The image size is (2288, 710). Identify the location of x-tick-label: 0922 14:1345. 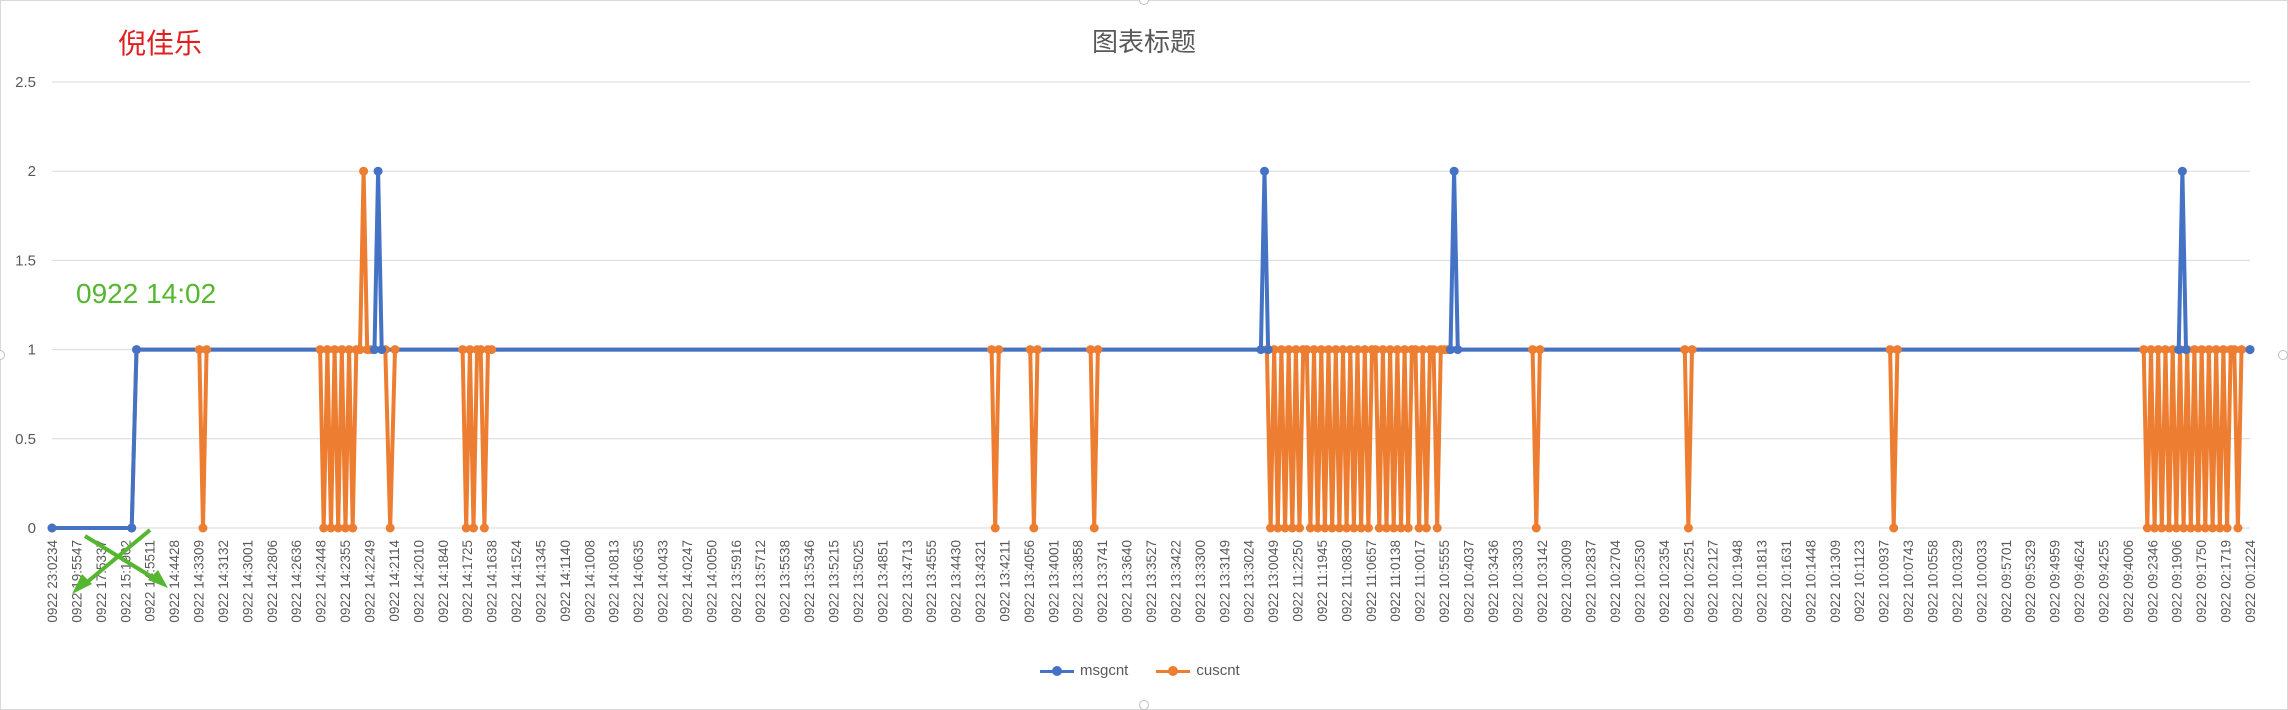
(540, 581).